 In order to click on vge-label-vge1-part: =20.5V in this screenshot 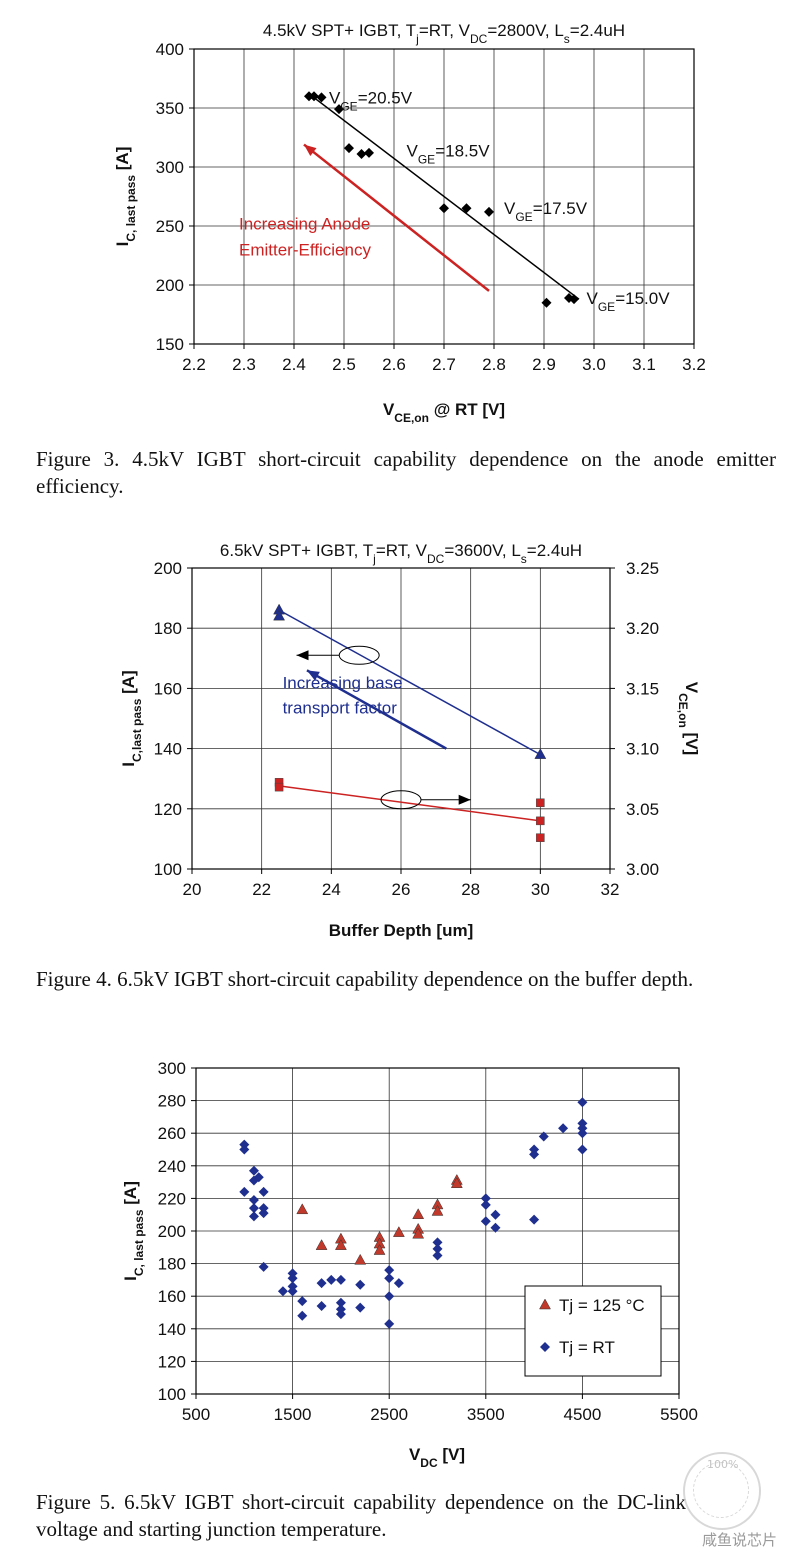, I will do `click(385, 97)`.